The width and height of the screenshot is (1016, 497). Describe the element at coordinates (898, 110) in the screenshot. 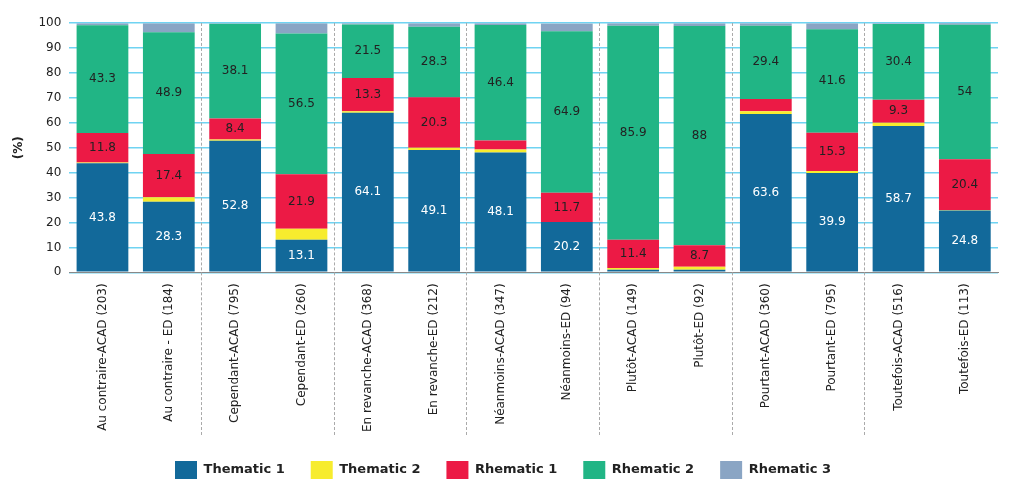

I see `data-label: 9.3` at that location.